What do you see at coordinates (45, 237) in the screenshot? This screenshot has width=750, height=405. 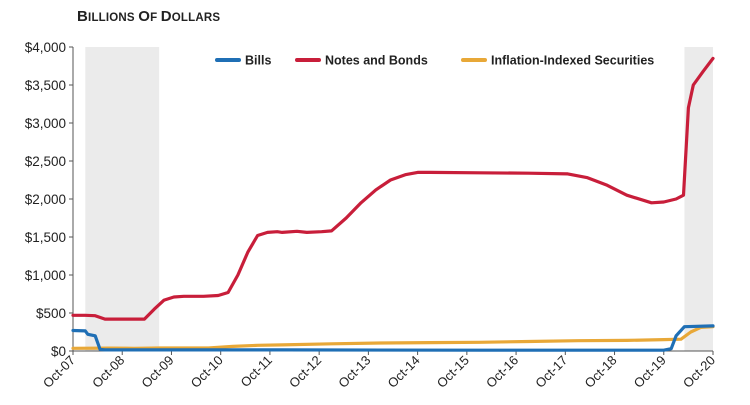 I see `y-tick-label: $1,500` at bounding box center [45, 237].